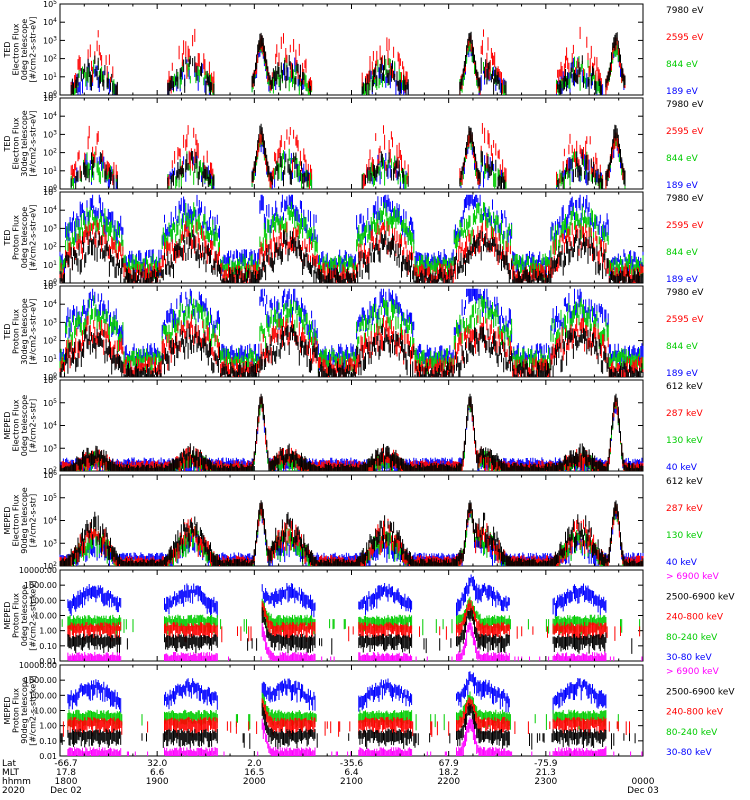 This screenshot has width=750, height=800. Describe the element at coordinates (689, 753) in the screenshot. I see `legend-8-5: 30-80 keV` at that location.